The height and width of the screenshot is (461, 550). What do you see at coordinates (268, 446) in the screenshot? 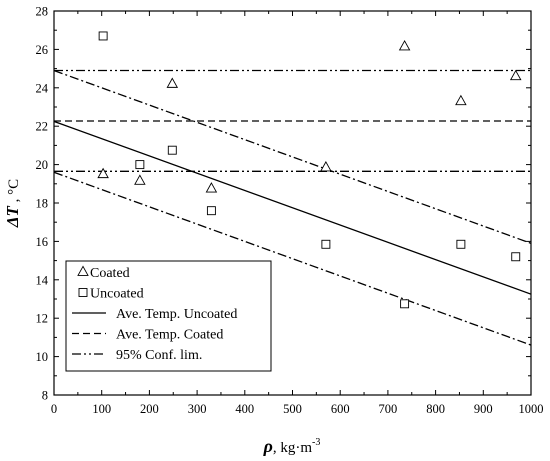
I see `x-axis-symbol: ρ` at bounding box center [268, 446].